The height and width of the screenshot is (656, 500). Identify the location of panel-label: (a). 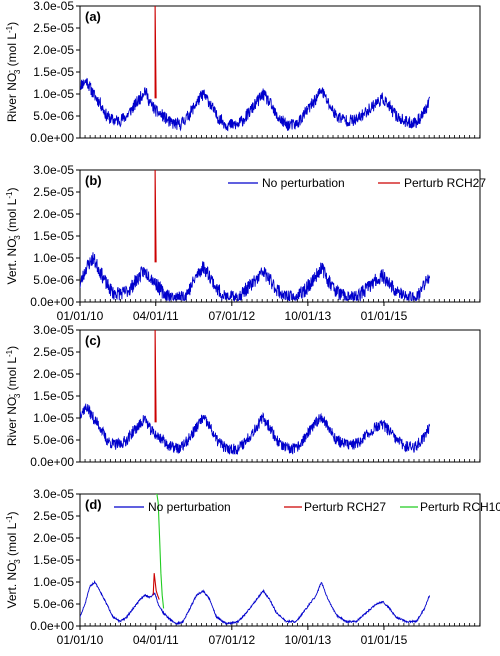
(93, 16).